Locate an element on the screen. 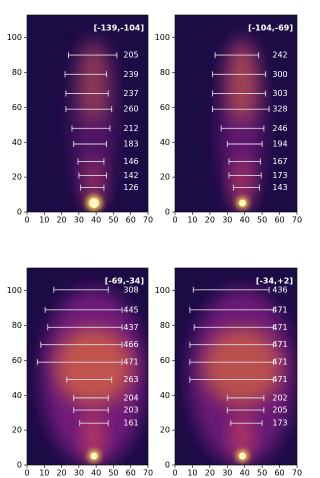 Image resolution: width=320 pixels, height=478 pixels. width-label: 126 is located at coordinates (130, 187).